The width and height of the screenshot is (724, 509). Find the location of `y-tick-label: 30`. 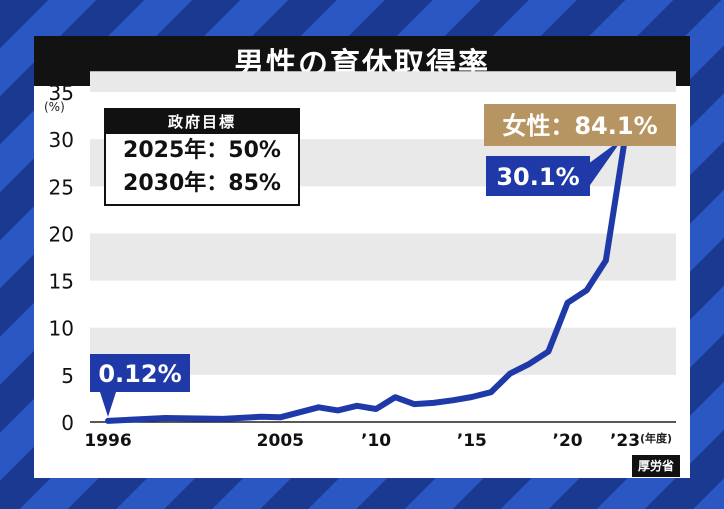

y-tick-label: 30 is located at coordinates (61, 140).